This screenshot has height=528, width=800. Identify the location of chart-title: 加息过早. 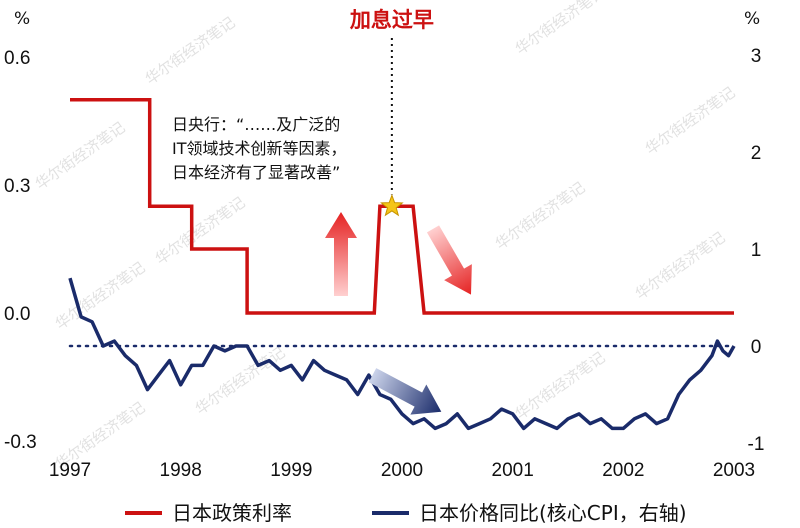
(391, 20).